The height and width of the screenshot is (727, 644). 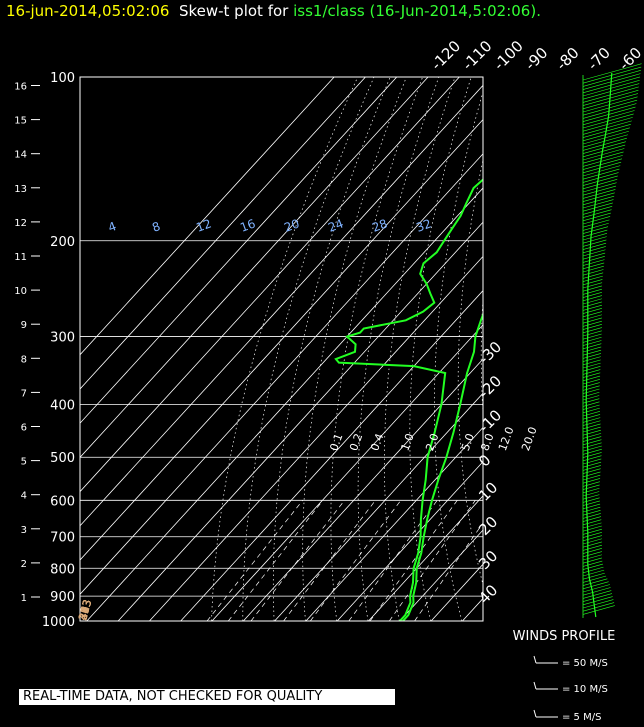 What do you see at coordinates (336, 442) in the screenshot?
I see `mixing-ratio-label-lower: 0.1` at bounding box center [336, 442].